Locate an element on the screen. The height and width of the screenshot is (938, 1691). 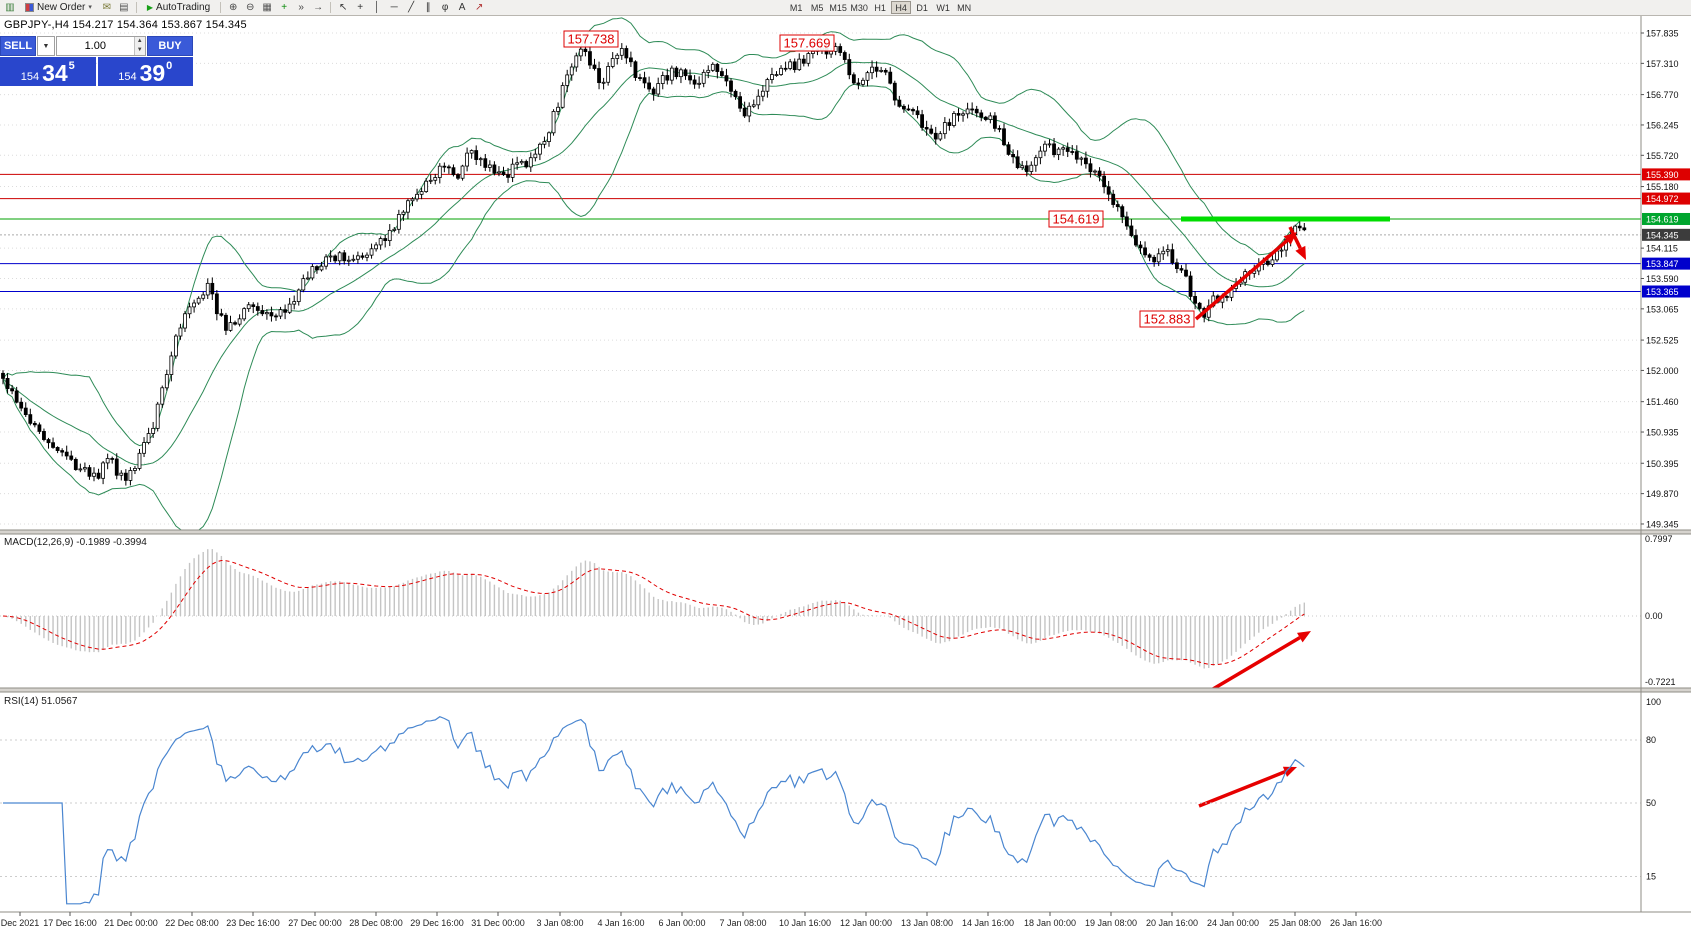
text-button: A is located at coordinates (462, 8).